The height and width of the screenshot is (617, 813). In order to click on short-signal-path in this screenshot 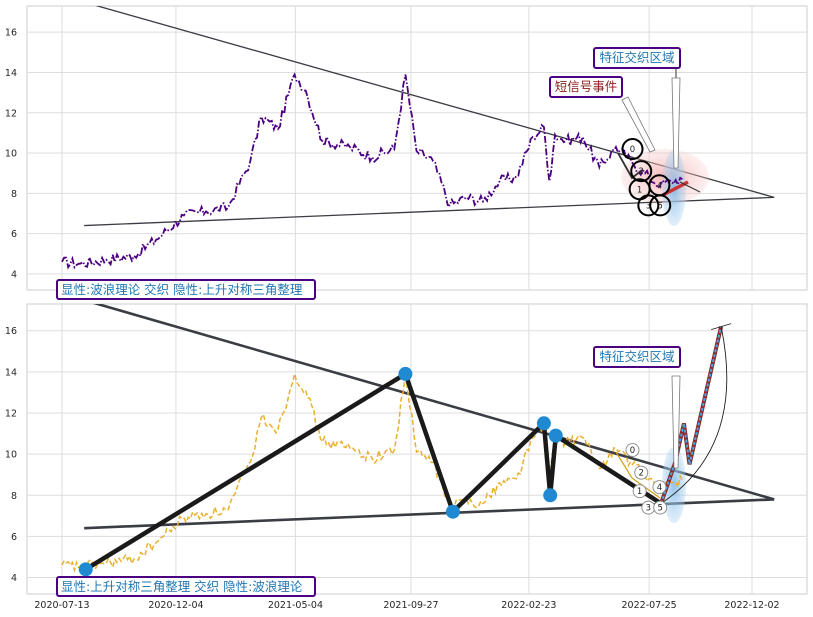, I will do `click(630, 166)`.